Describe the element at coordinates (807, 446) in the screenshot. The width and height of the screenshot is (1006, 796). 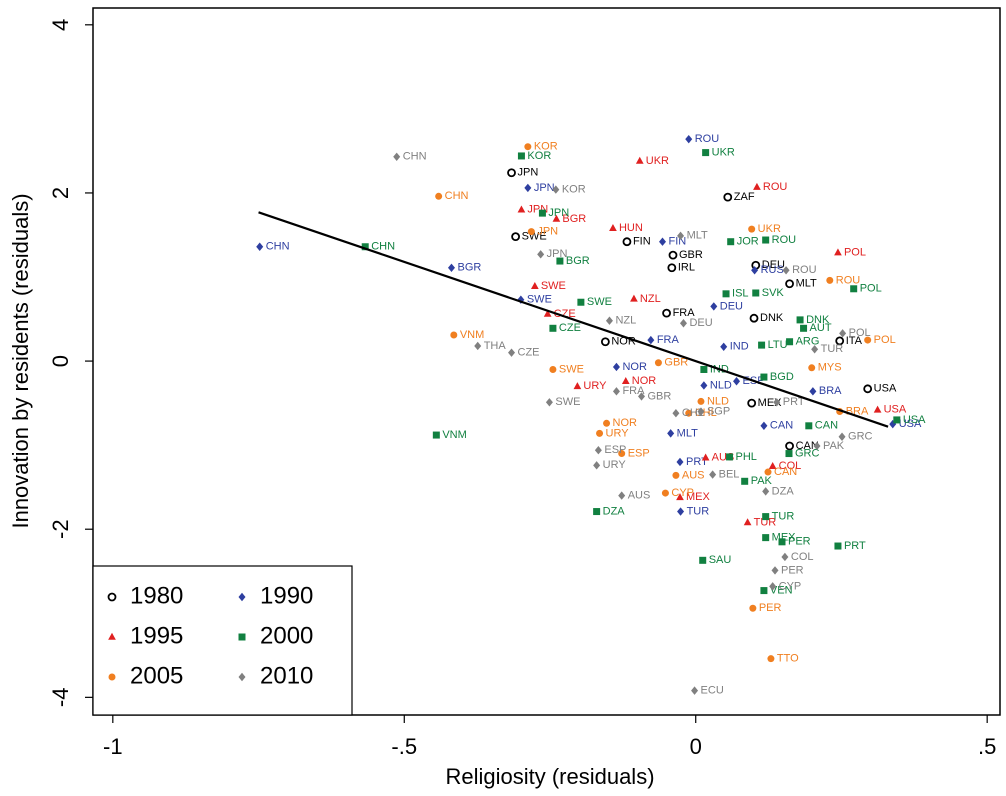
I see `point-label: CAN` at that location.